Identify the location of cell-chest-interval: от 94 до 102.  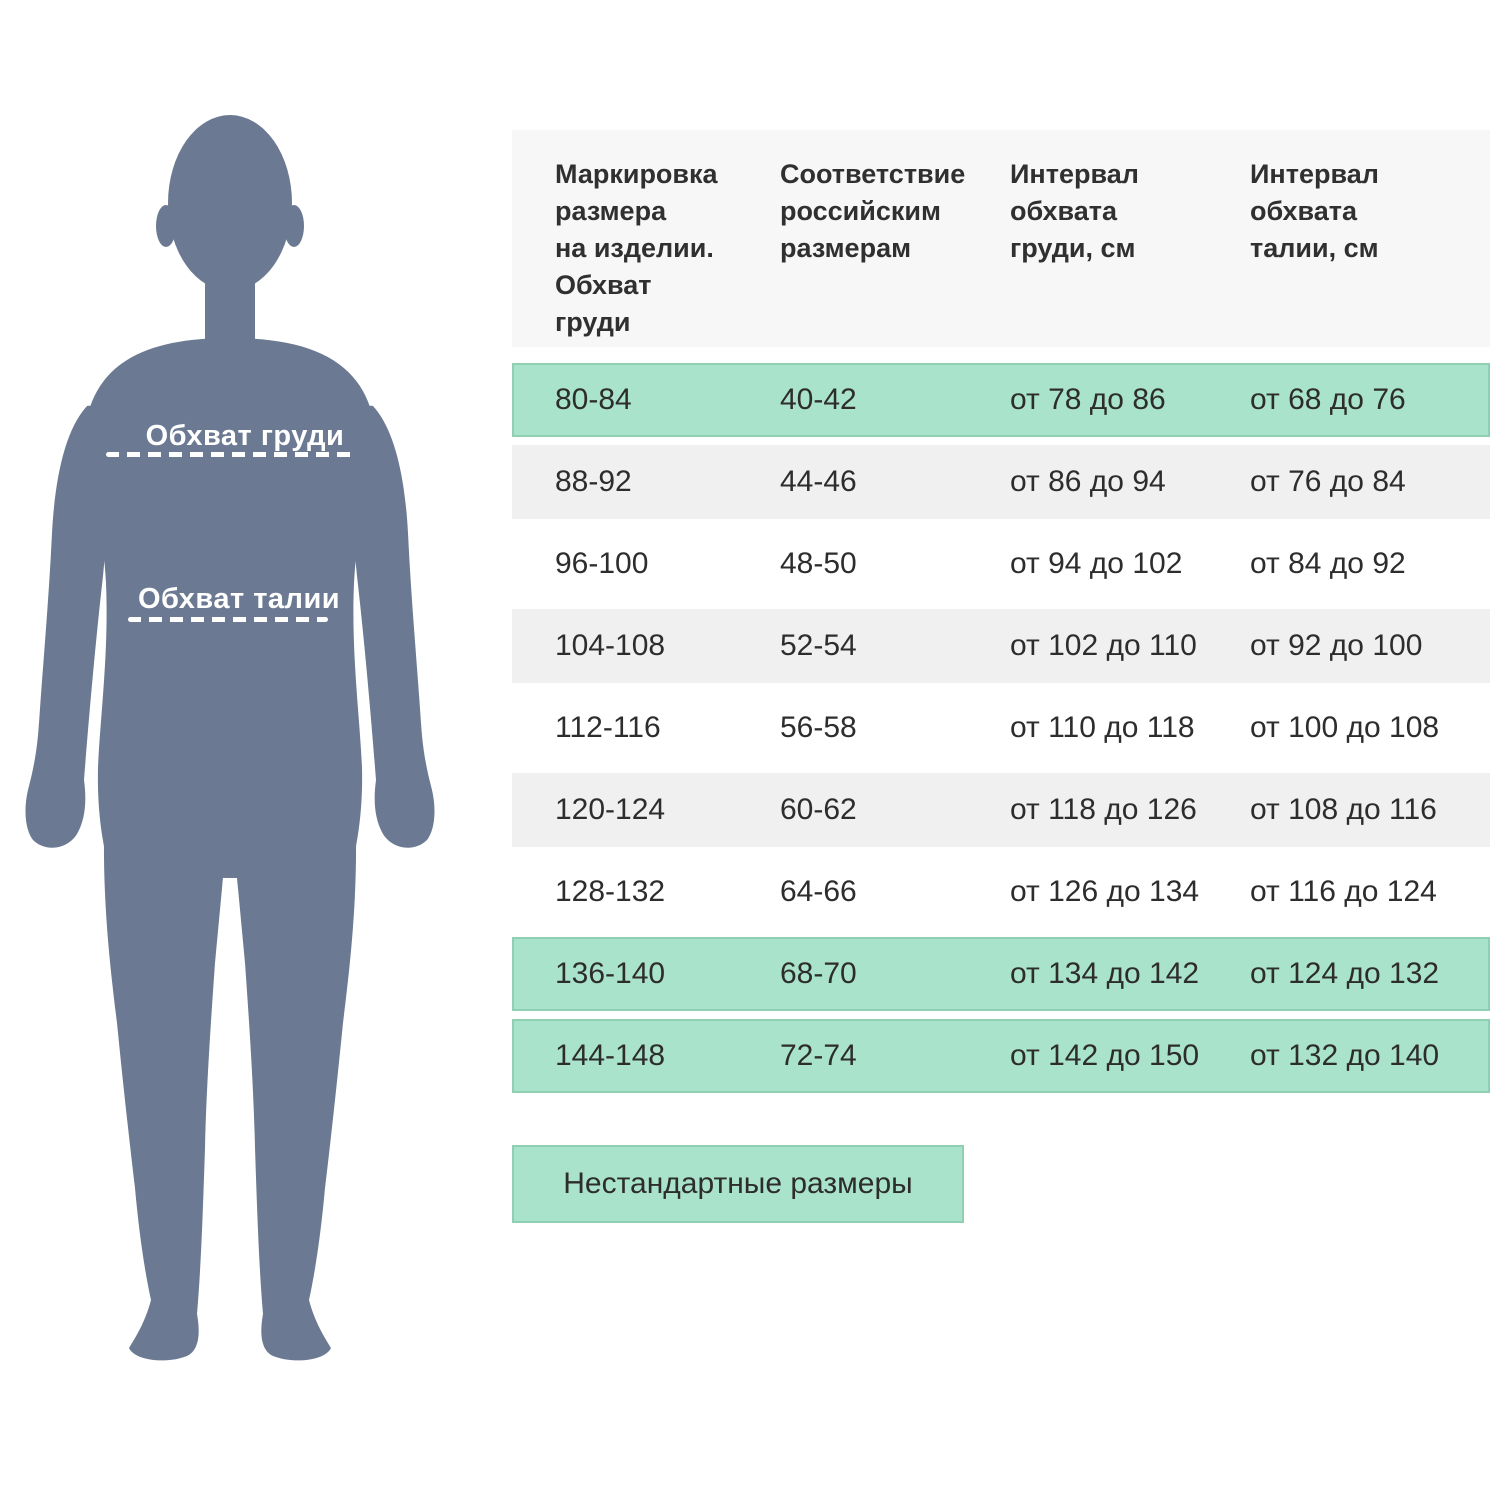
(1096, 563).